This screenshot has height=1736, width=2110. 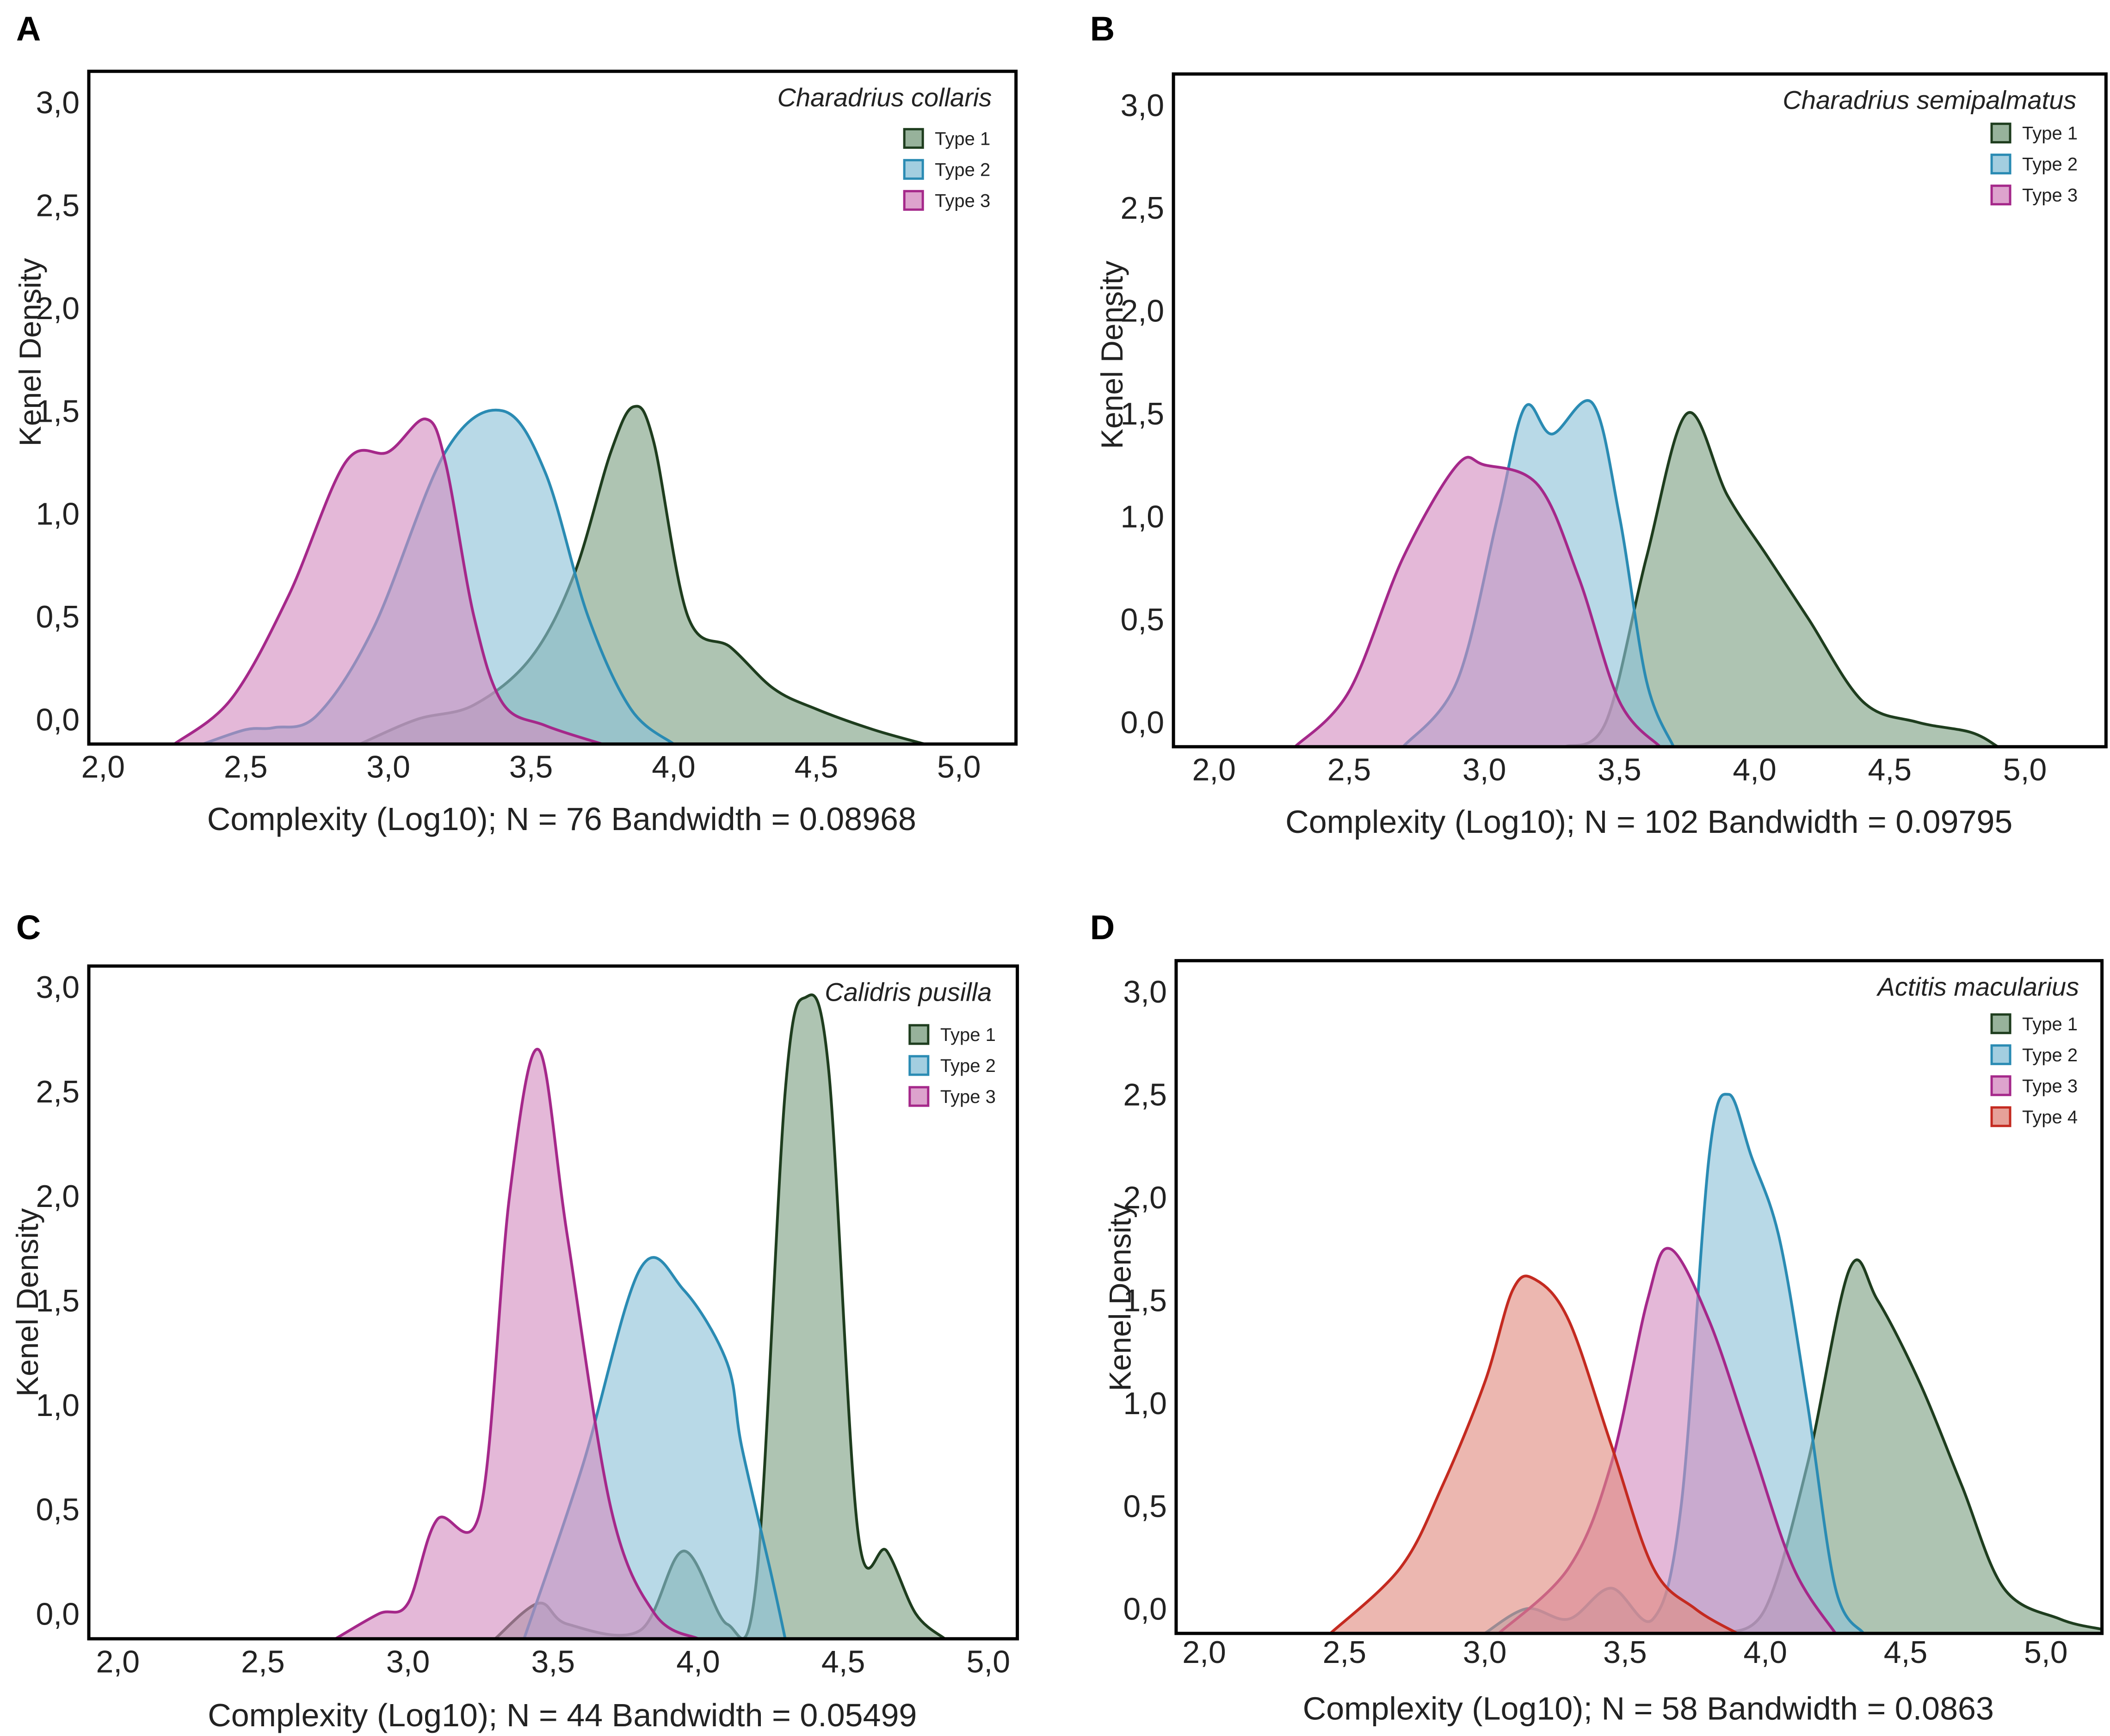 What do you see at coordinates (1102, 927) in the screenshot?
I see `panel-label: D` at bounding box center [1102, 927].